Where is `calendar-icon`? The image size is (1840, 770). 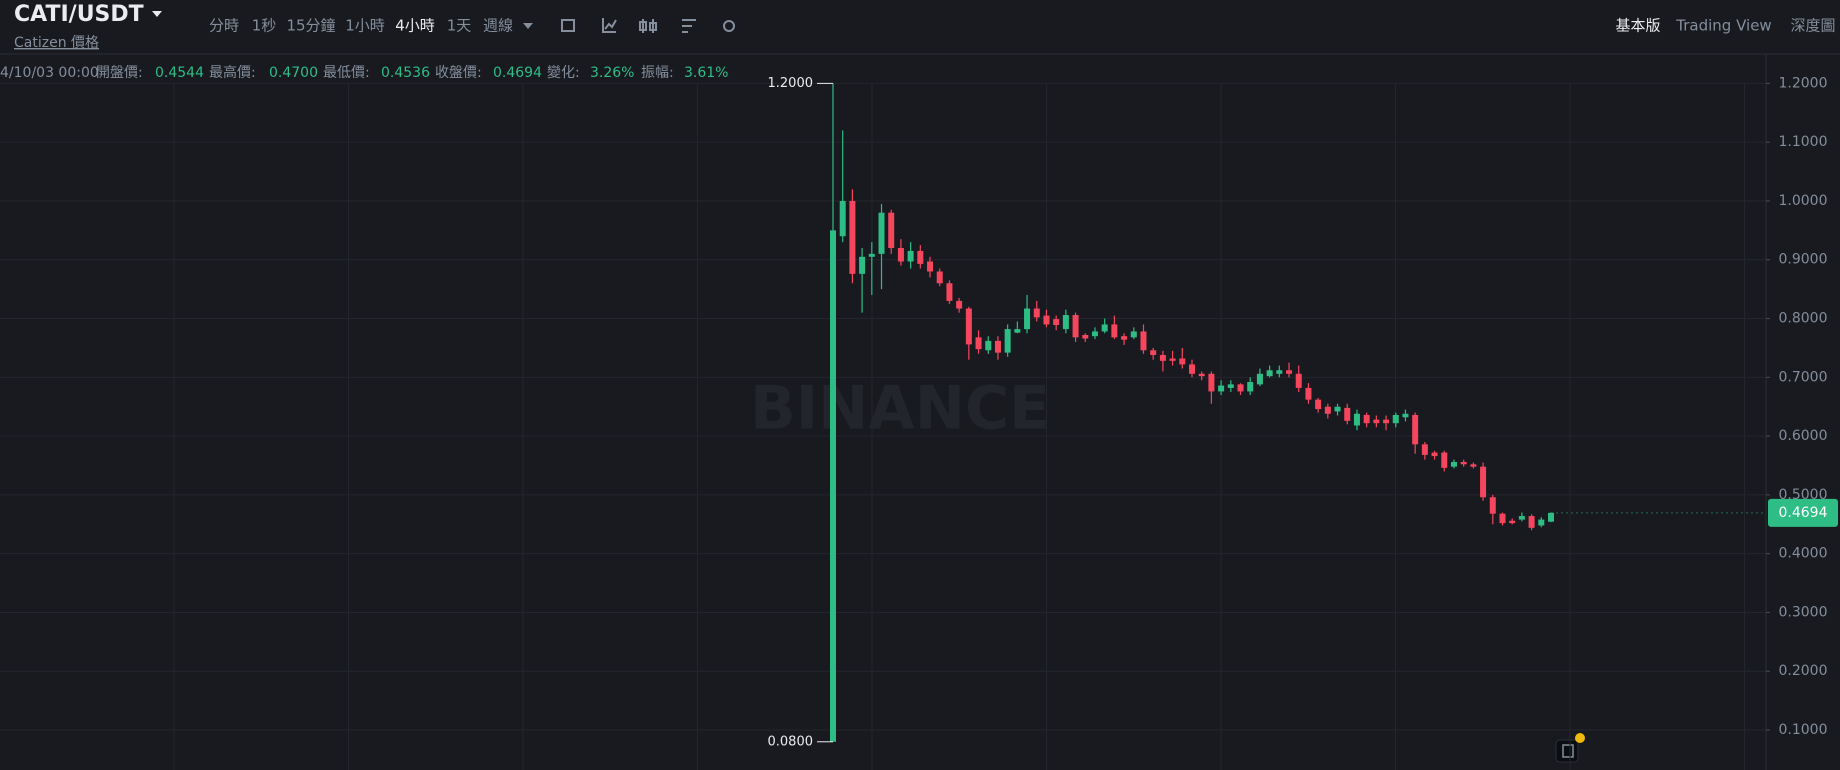 calendar-icon is located at coordinates (568, 25).